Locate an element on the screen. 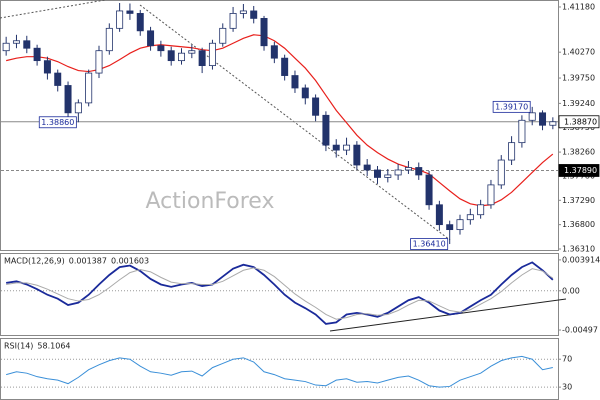 Image resolution: width=600 pixels, height=400 pixels. macd-trend-line is located at coordinates (448, 315).